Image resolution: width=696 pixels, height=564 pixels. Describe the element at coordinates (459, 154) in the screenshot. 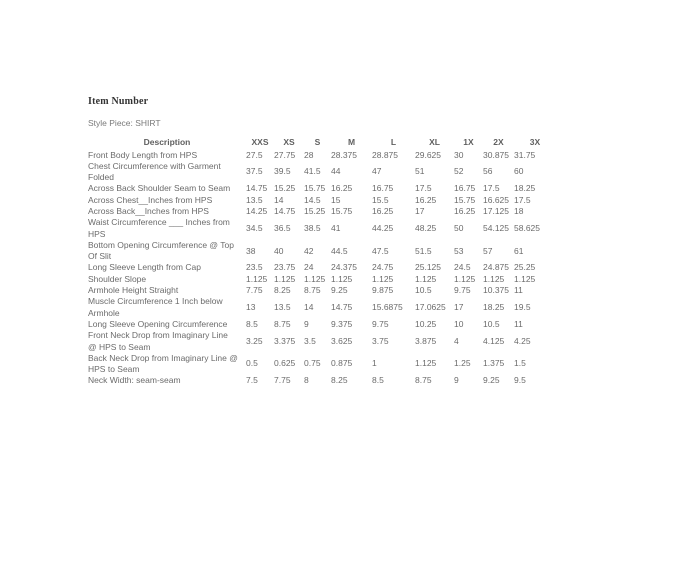

I see `row-value: 30` at that location.